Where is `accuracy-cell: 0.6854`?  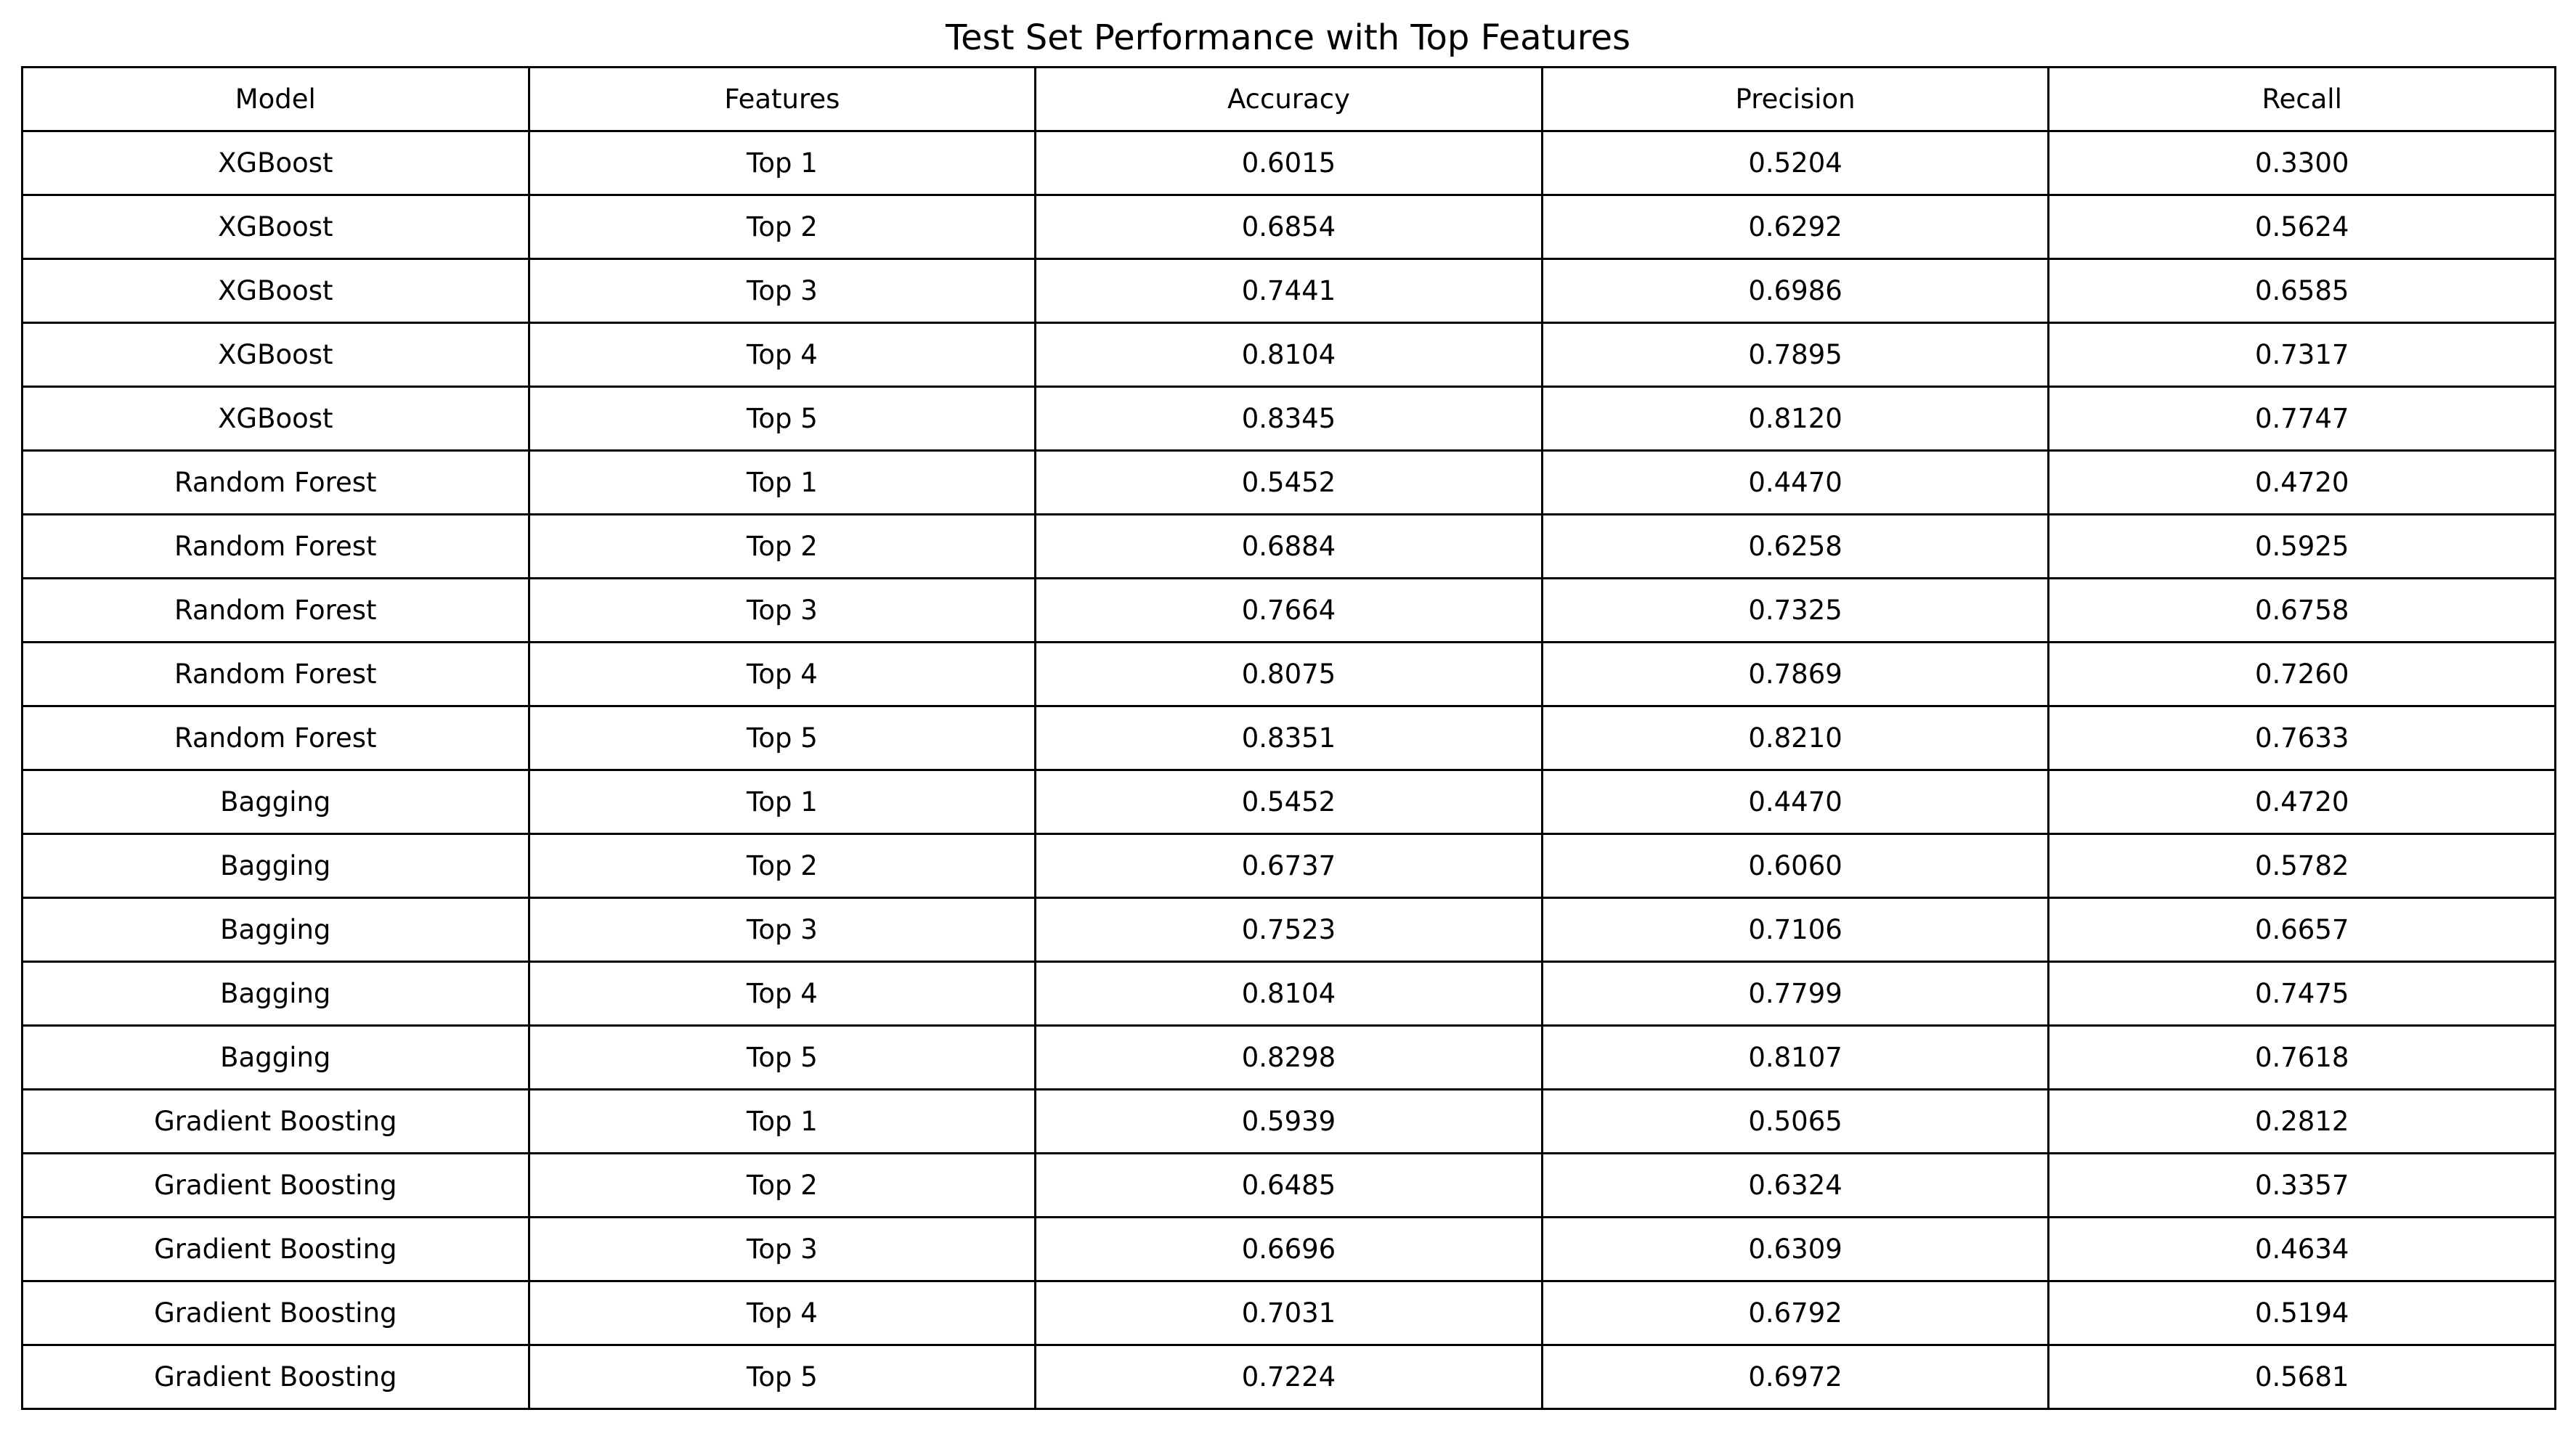
accuracy-cell: 0.6854 is located at coordinates (1288, 227).